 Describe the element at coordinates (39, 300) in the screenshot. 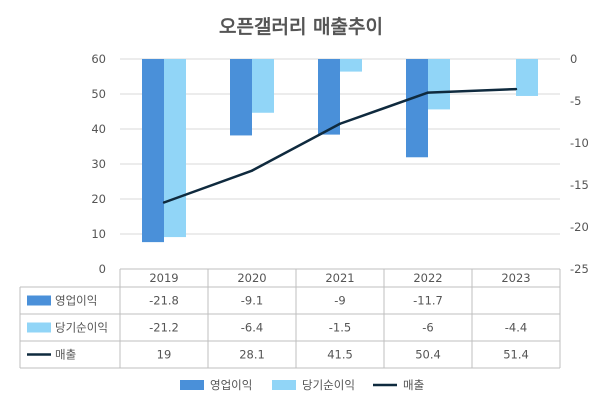

I see `table-key-영업이익` at that location.